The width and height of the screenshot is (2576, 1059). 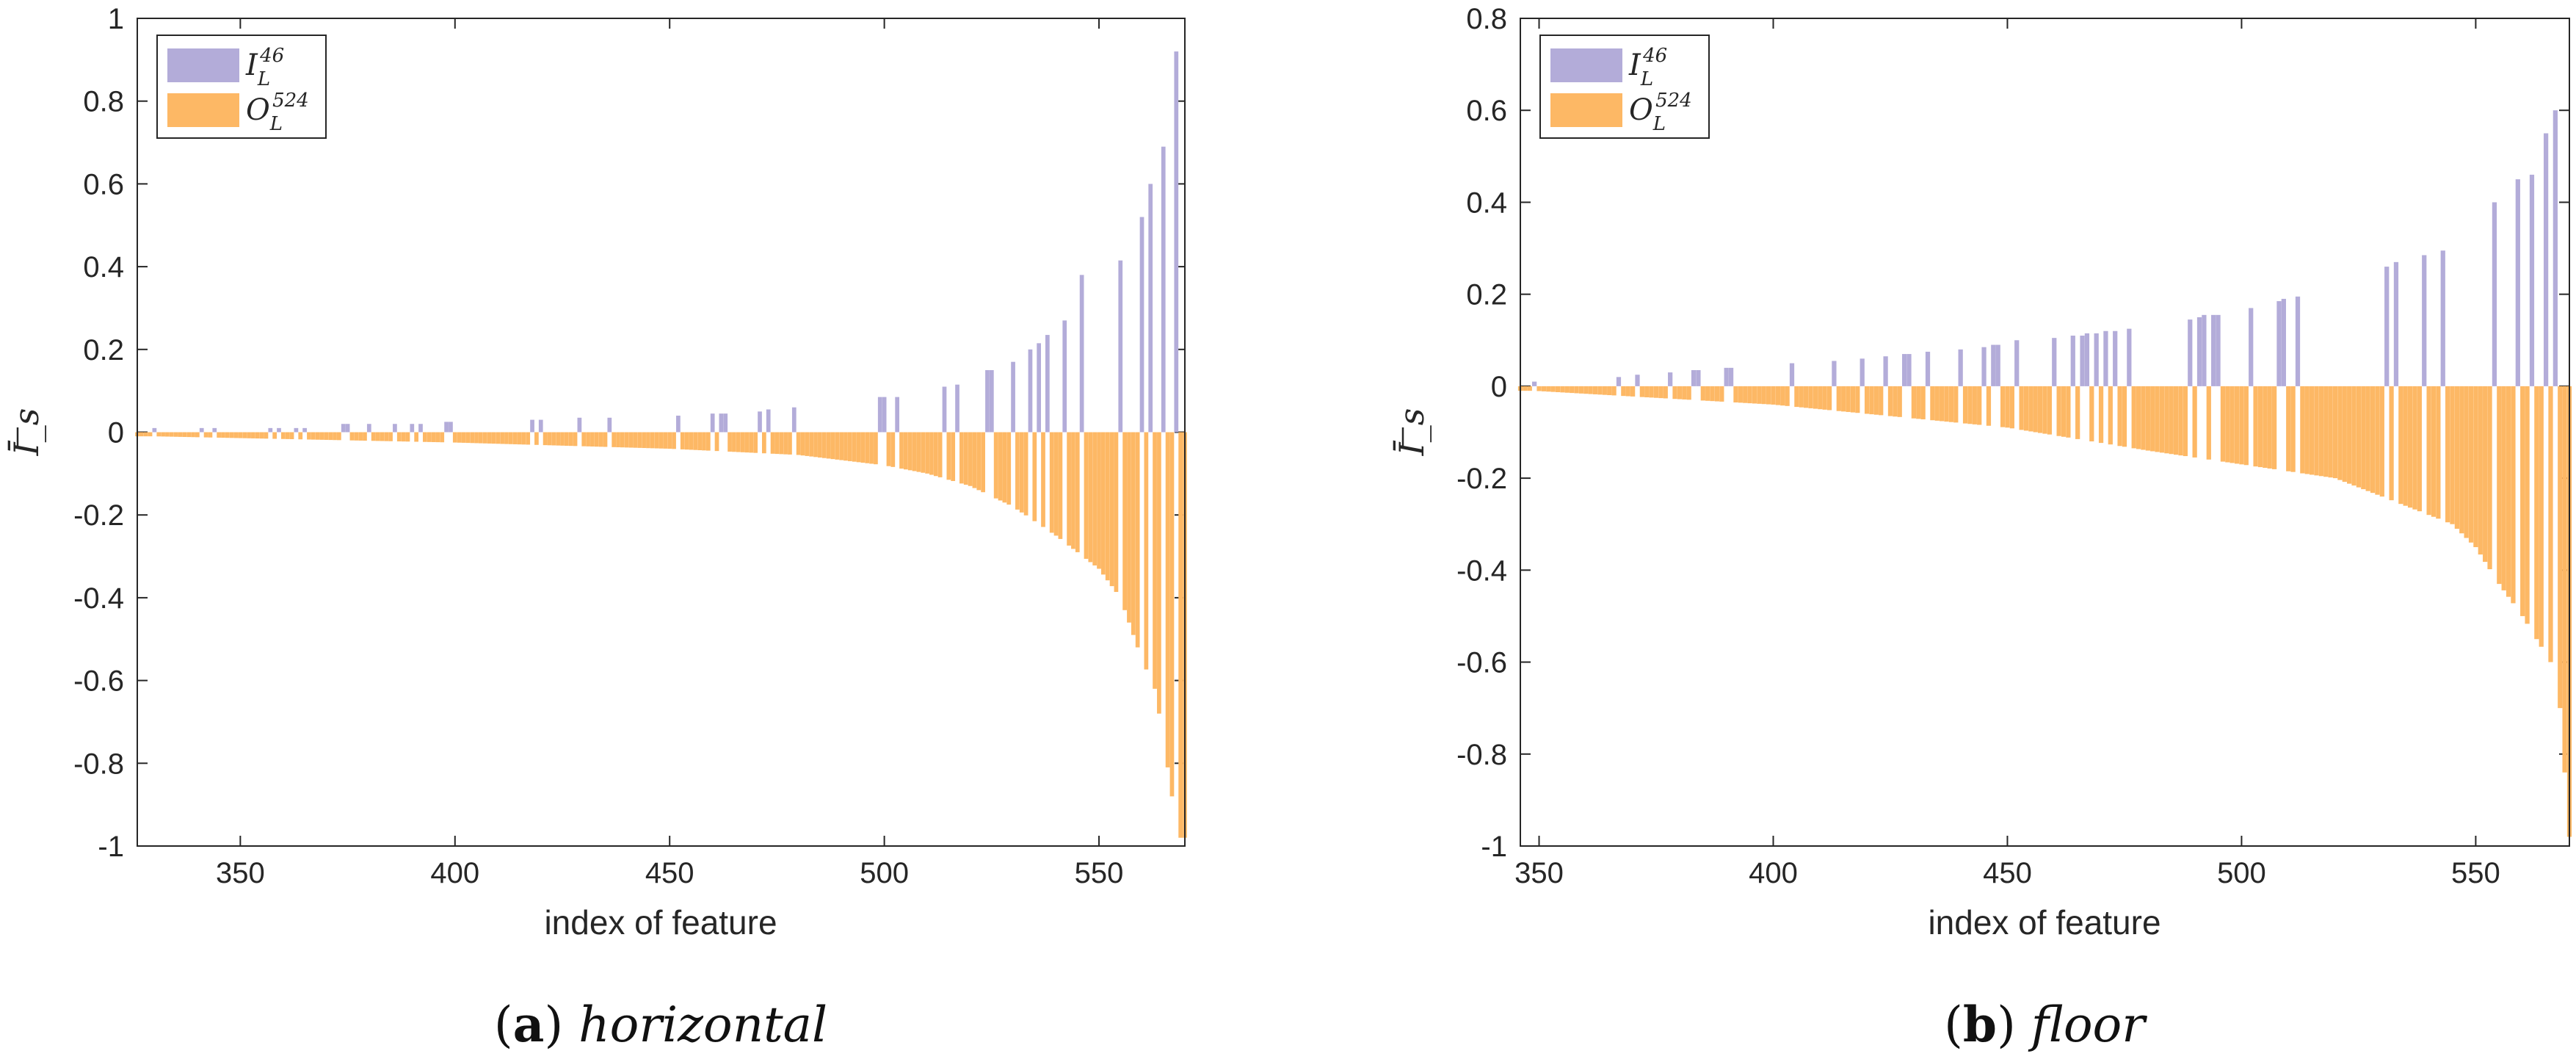 I want to click on x-tick-label: 400, so click(x=1774, y=873).